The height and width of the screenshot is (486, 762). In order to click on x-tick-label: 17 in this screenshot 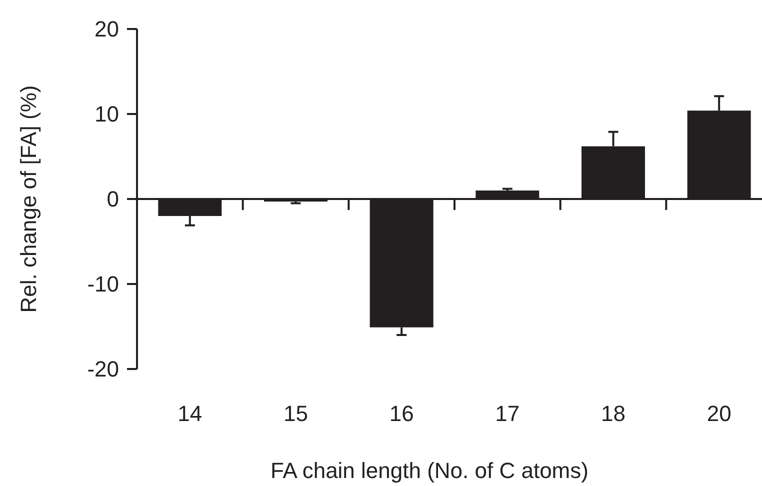, I will do `click(507, 413)`.